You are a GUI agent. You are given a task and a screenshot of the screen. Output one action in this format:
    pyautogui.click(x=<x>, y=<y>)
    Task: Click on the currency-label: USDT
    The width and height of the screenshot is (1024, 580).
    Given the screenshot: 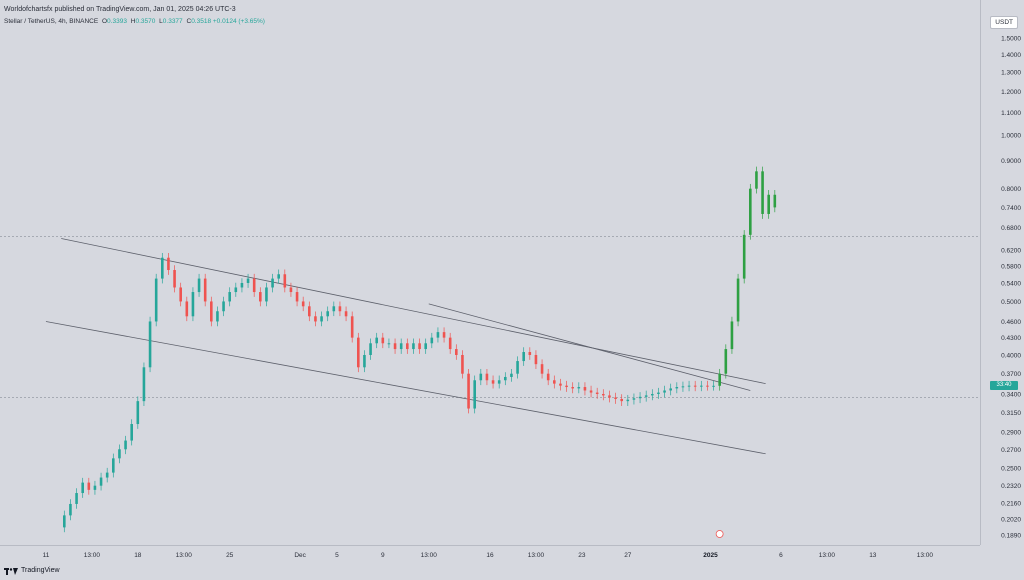 What is the action you would take?
    pyautogui.click(x=1004, y=22)
    